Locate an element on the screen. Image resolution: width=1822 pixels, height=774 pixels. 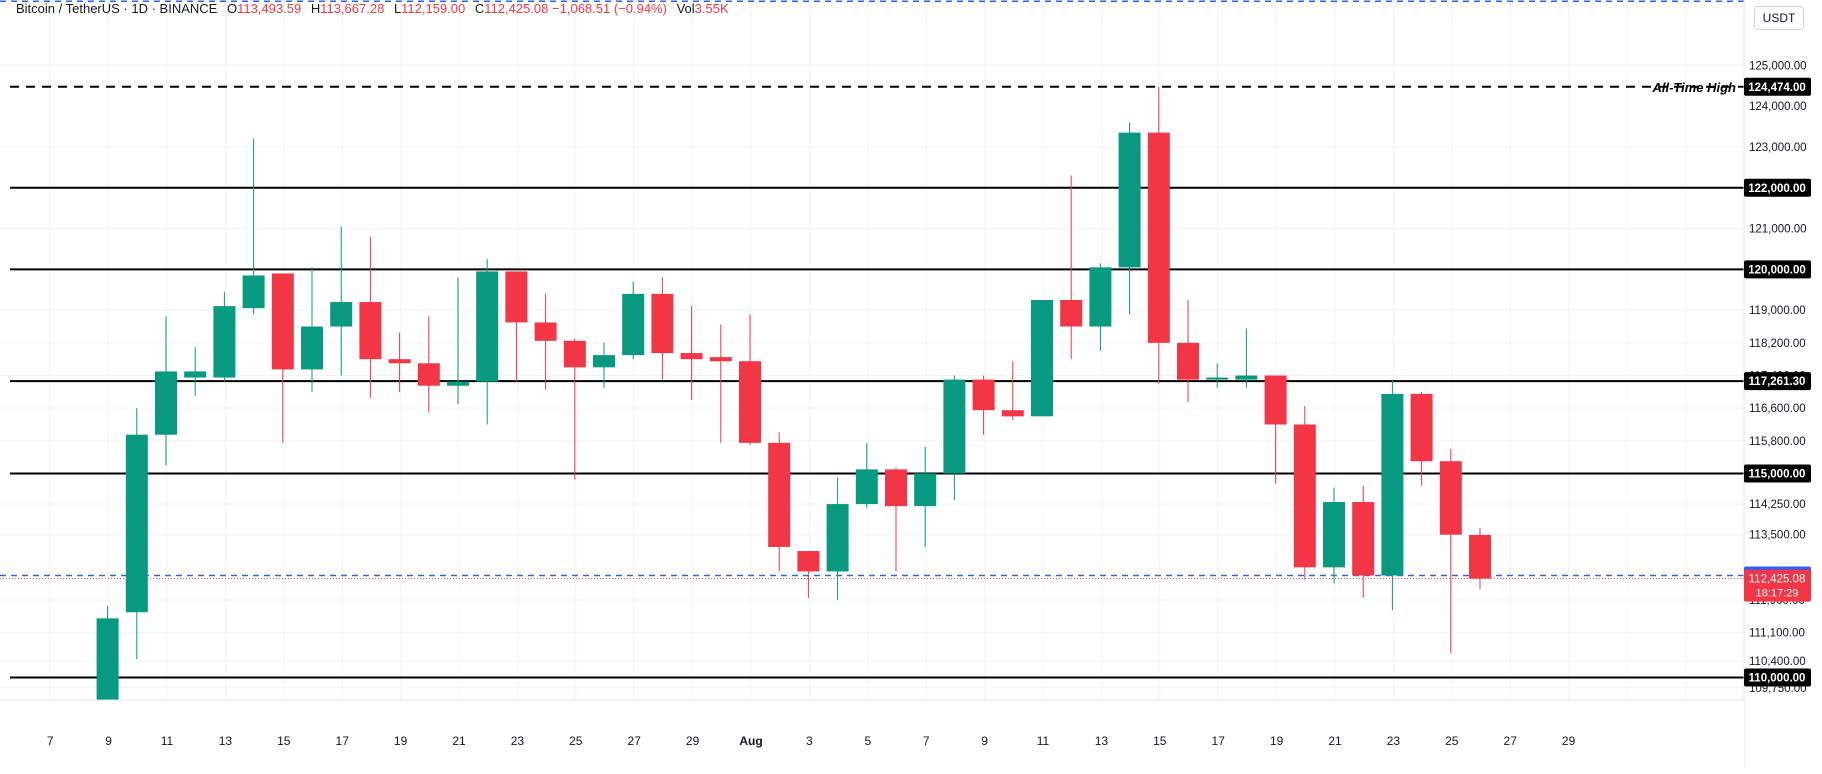
price-tick-label: 114,250.00 is located at coordinates (1777, 505).